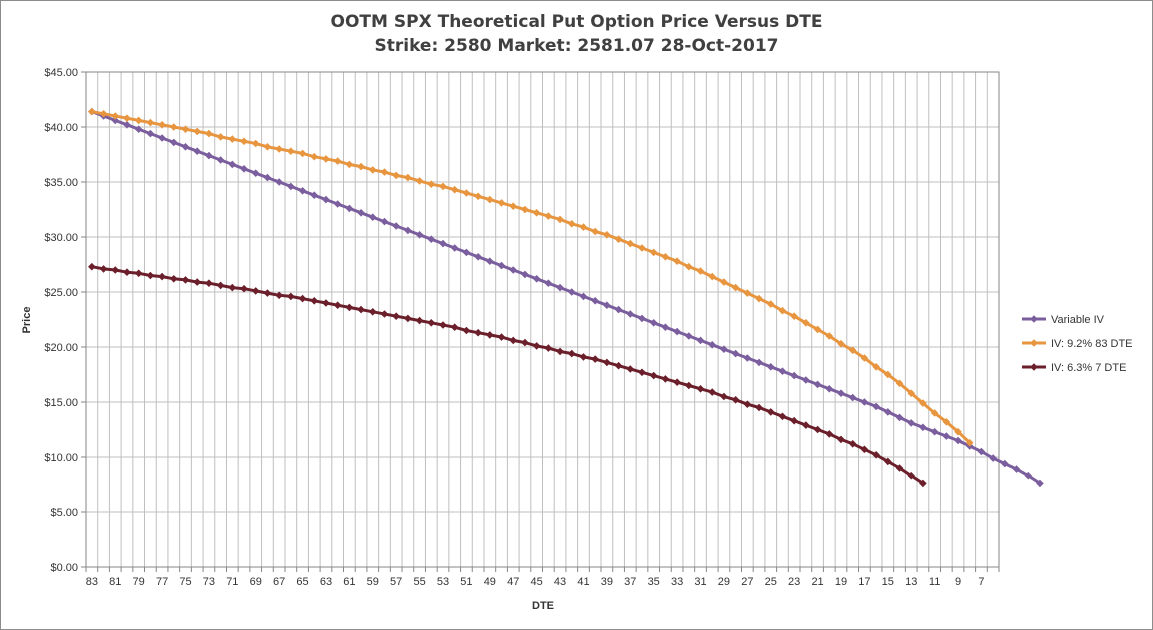  Describe the element at coordinates (794, 582) in the screenshot. I see `x-tick-label: 23` at that location.